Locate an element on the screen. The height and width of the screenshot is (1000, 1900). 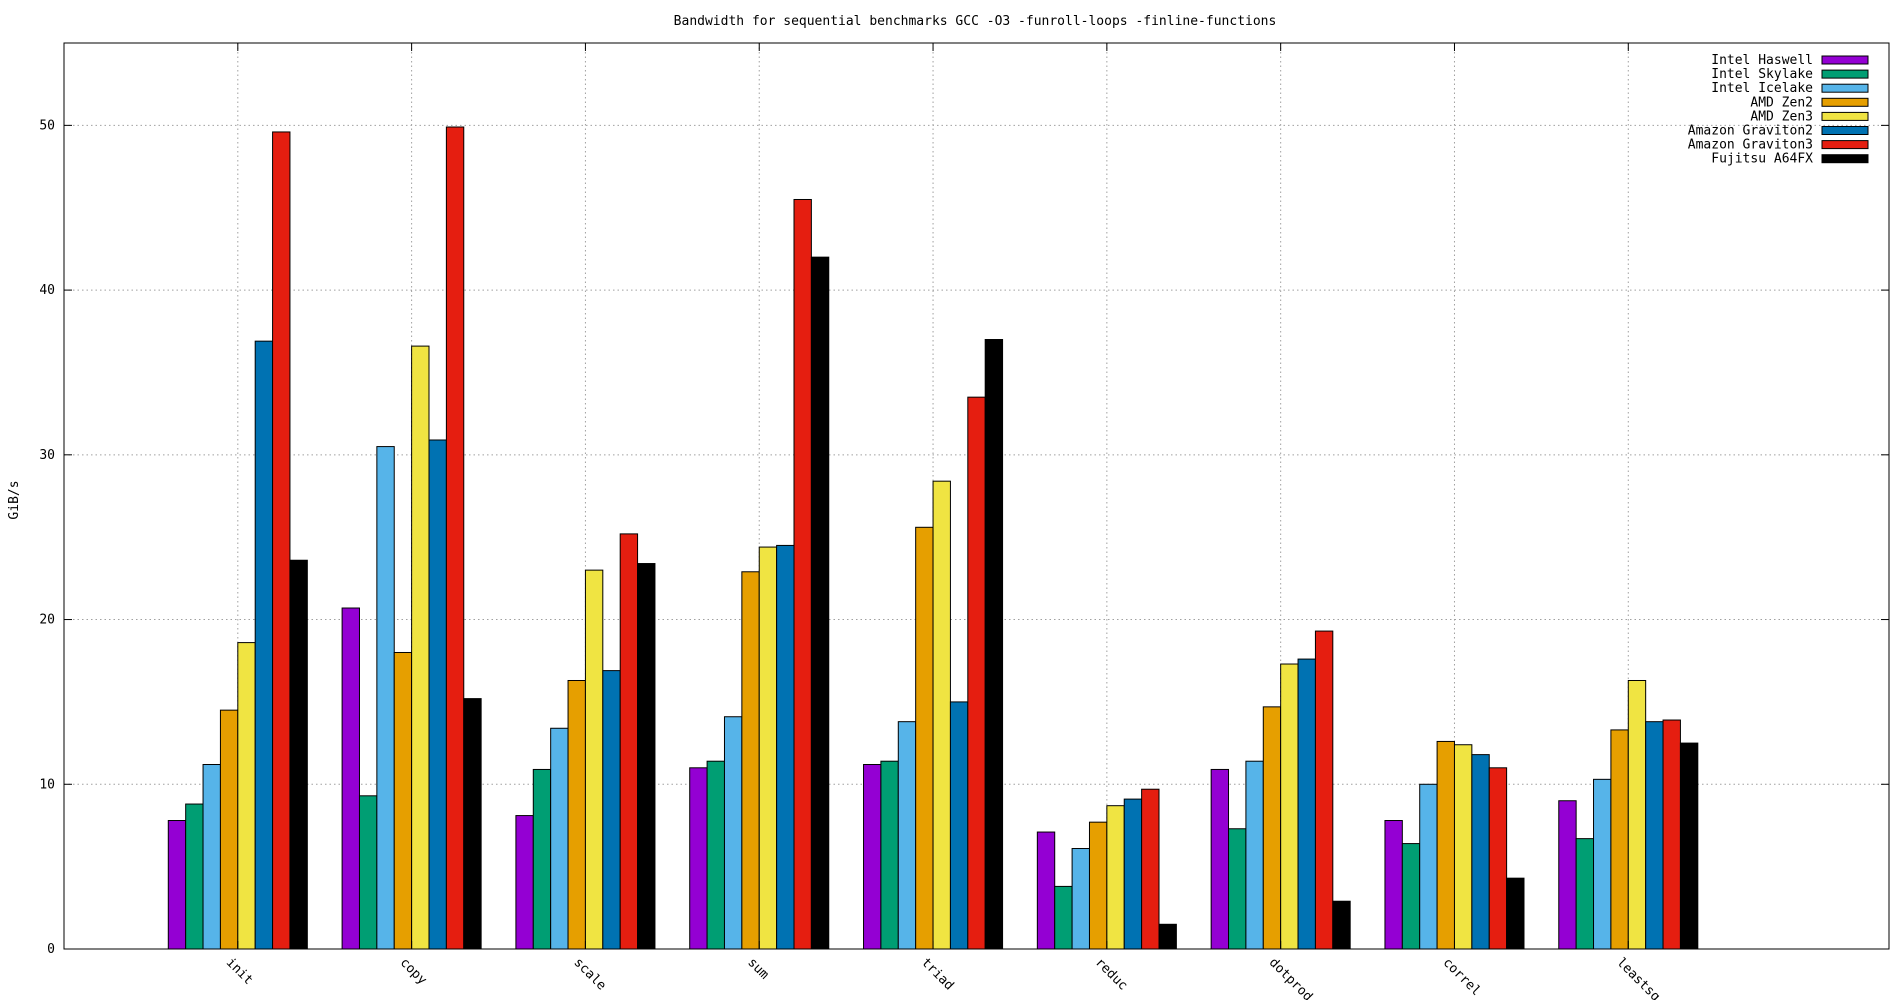
bar-intel-skylake-copy is located at coordinates (368, 872).